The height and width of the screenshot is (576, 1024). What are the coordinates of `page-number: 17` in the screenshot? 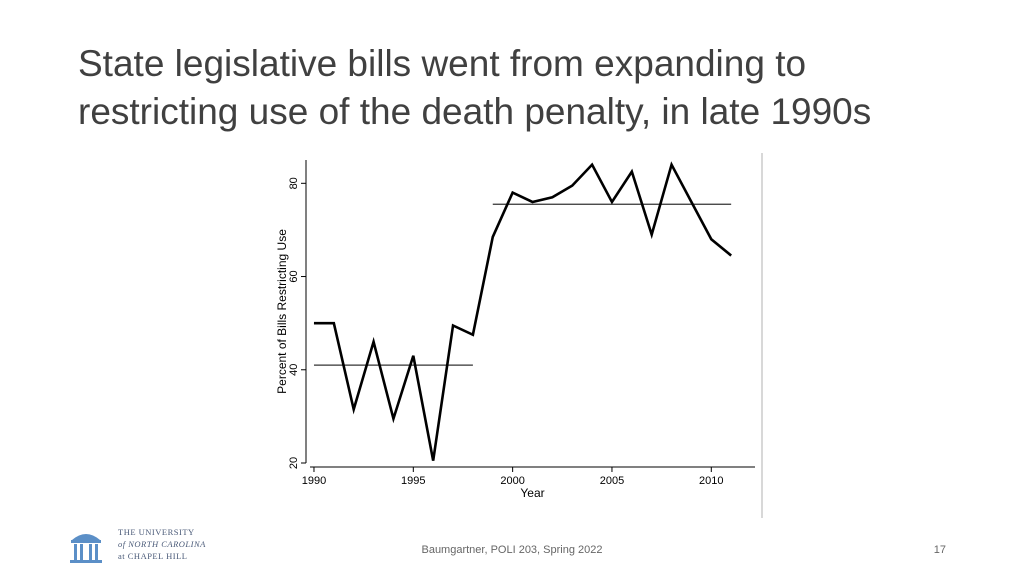 It's located at (939, 550).